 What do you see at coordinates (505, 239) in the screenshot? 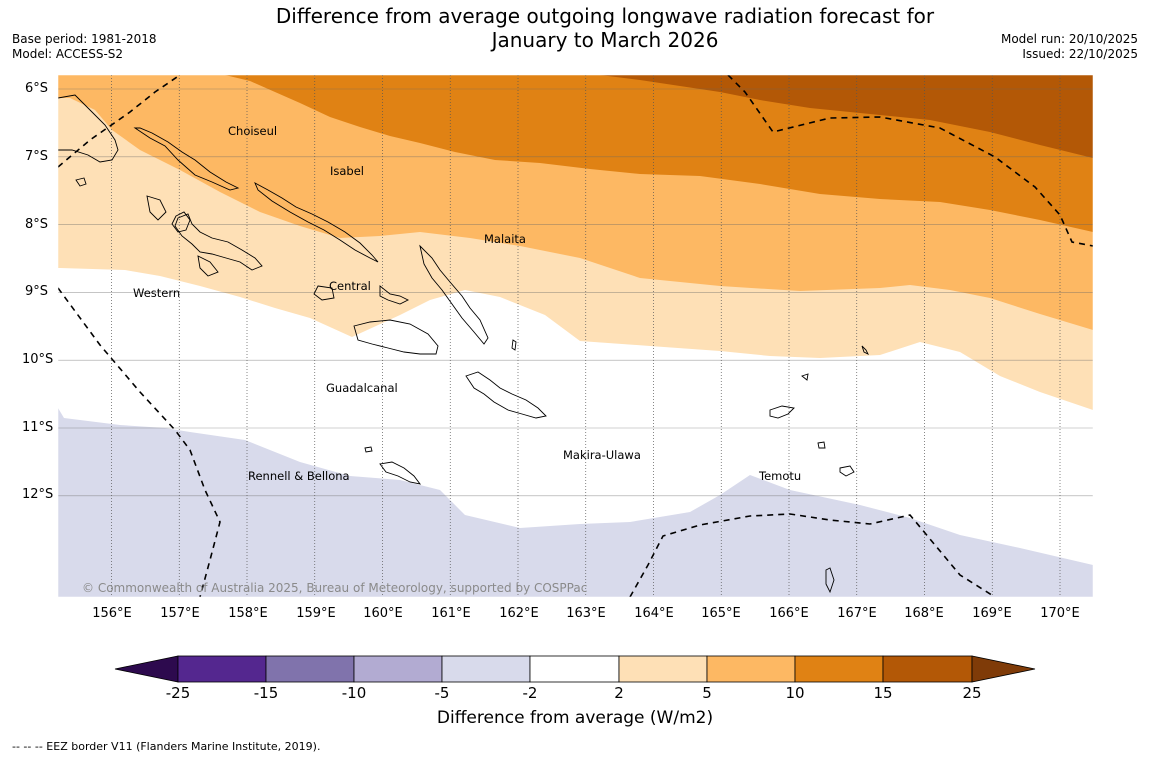
I see `place-malaita: Malaita` at bounding box center [505, 239].